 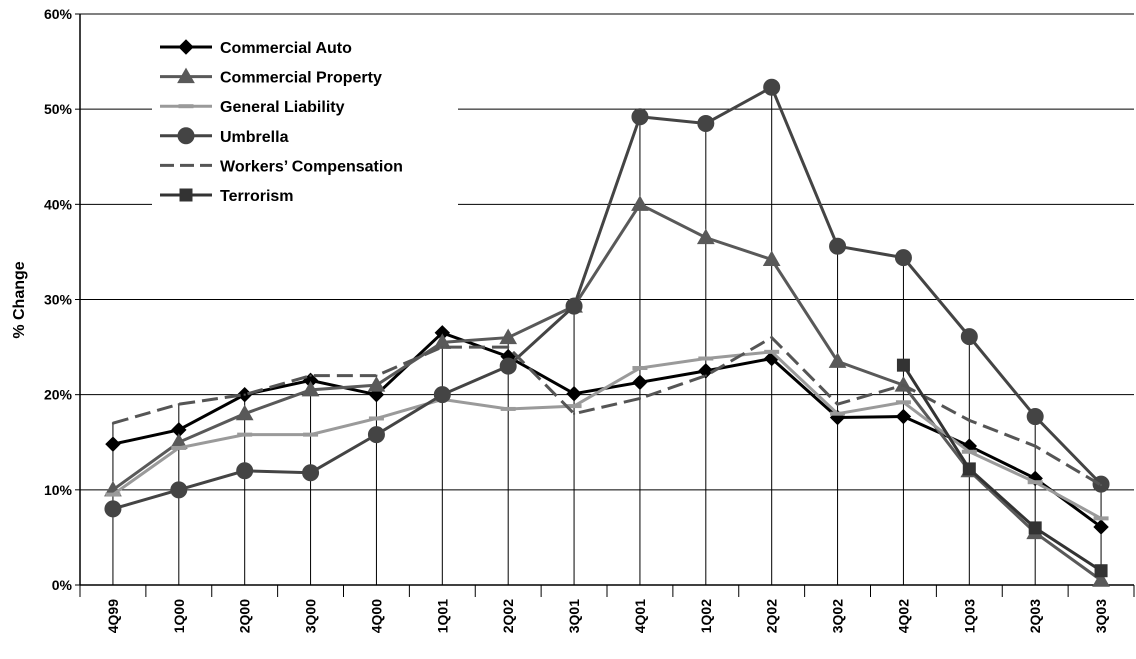 I want to click on x-tick-label: 2Q00, so click(x=245, y=616).